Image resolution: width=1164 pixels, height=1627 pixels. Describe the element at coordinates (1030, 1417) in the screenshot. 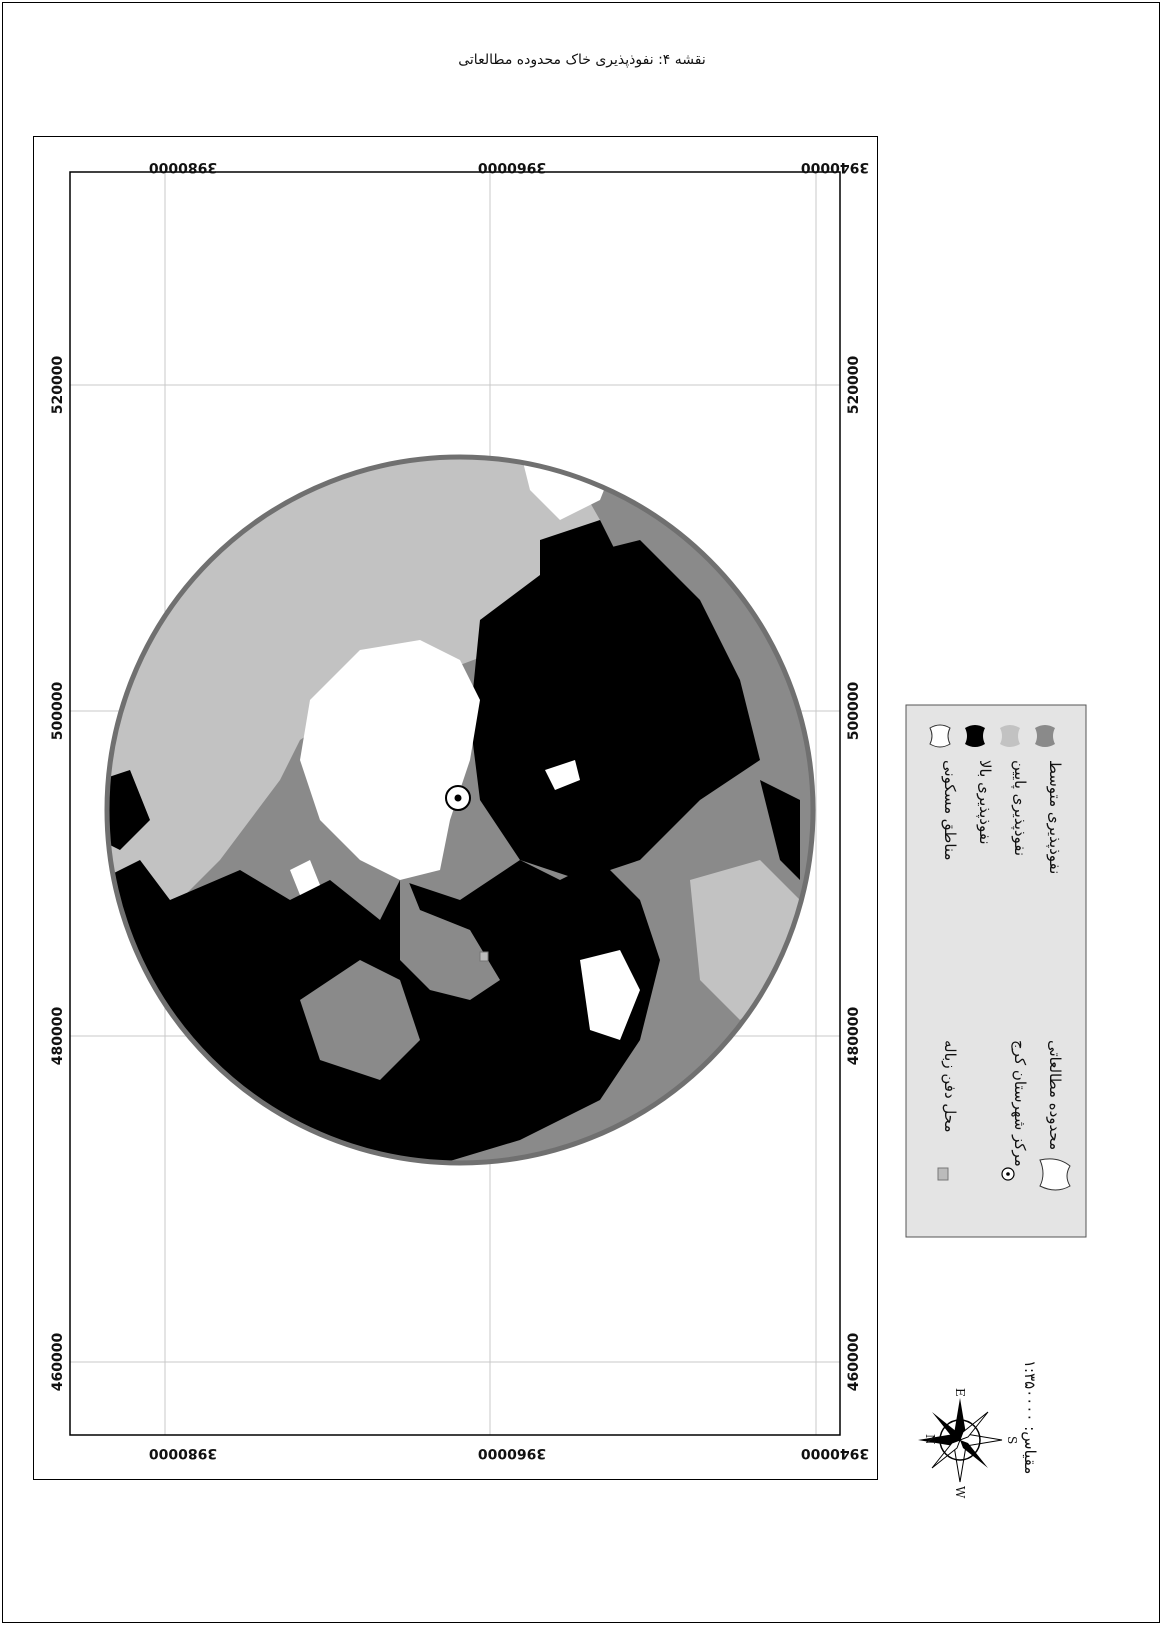

I see `scale-text: مقیاس: ۱:۳۵۰۰۰۰` at that location.